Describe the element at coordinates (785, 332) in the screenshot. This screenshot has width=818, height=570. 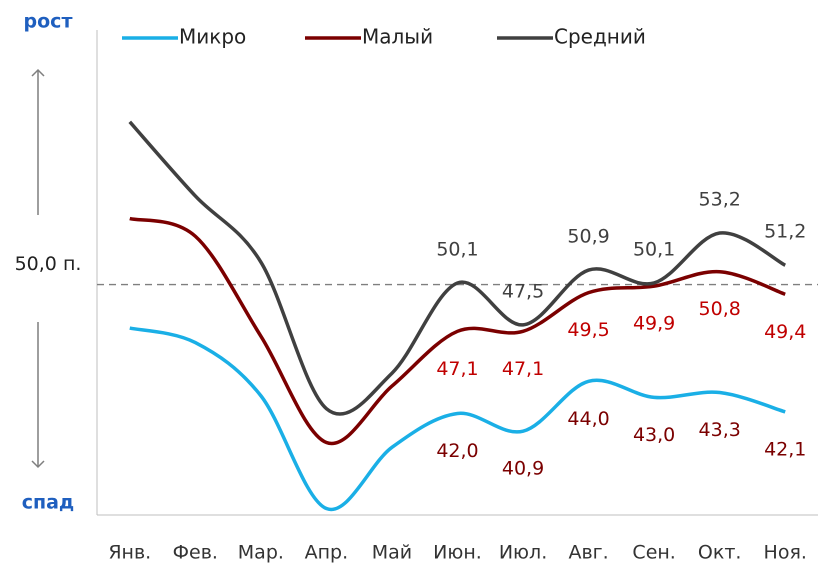
I see `data-label: 49,4` at that location.